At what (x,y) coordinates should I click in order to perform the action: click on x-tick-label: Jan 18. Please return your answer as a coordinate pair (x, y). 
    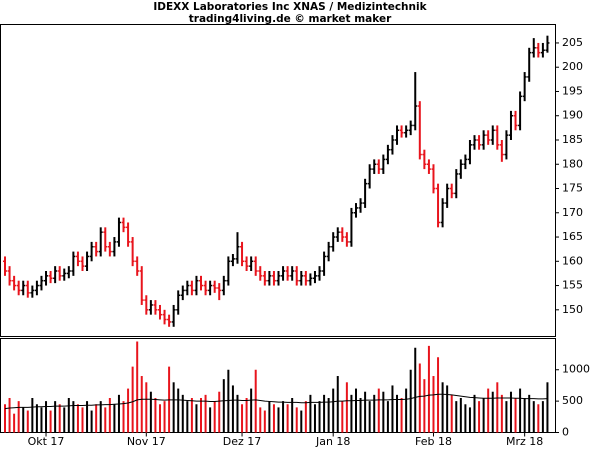
    Looking at the image, I should click on (332, 441).